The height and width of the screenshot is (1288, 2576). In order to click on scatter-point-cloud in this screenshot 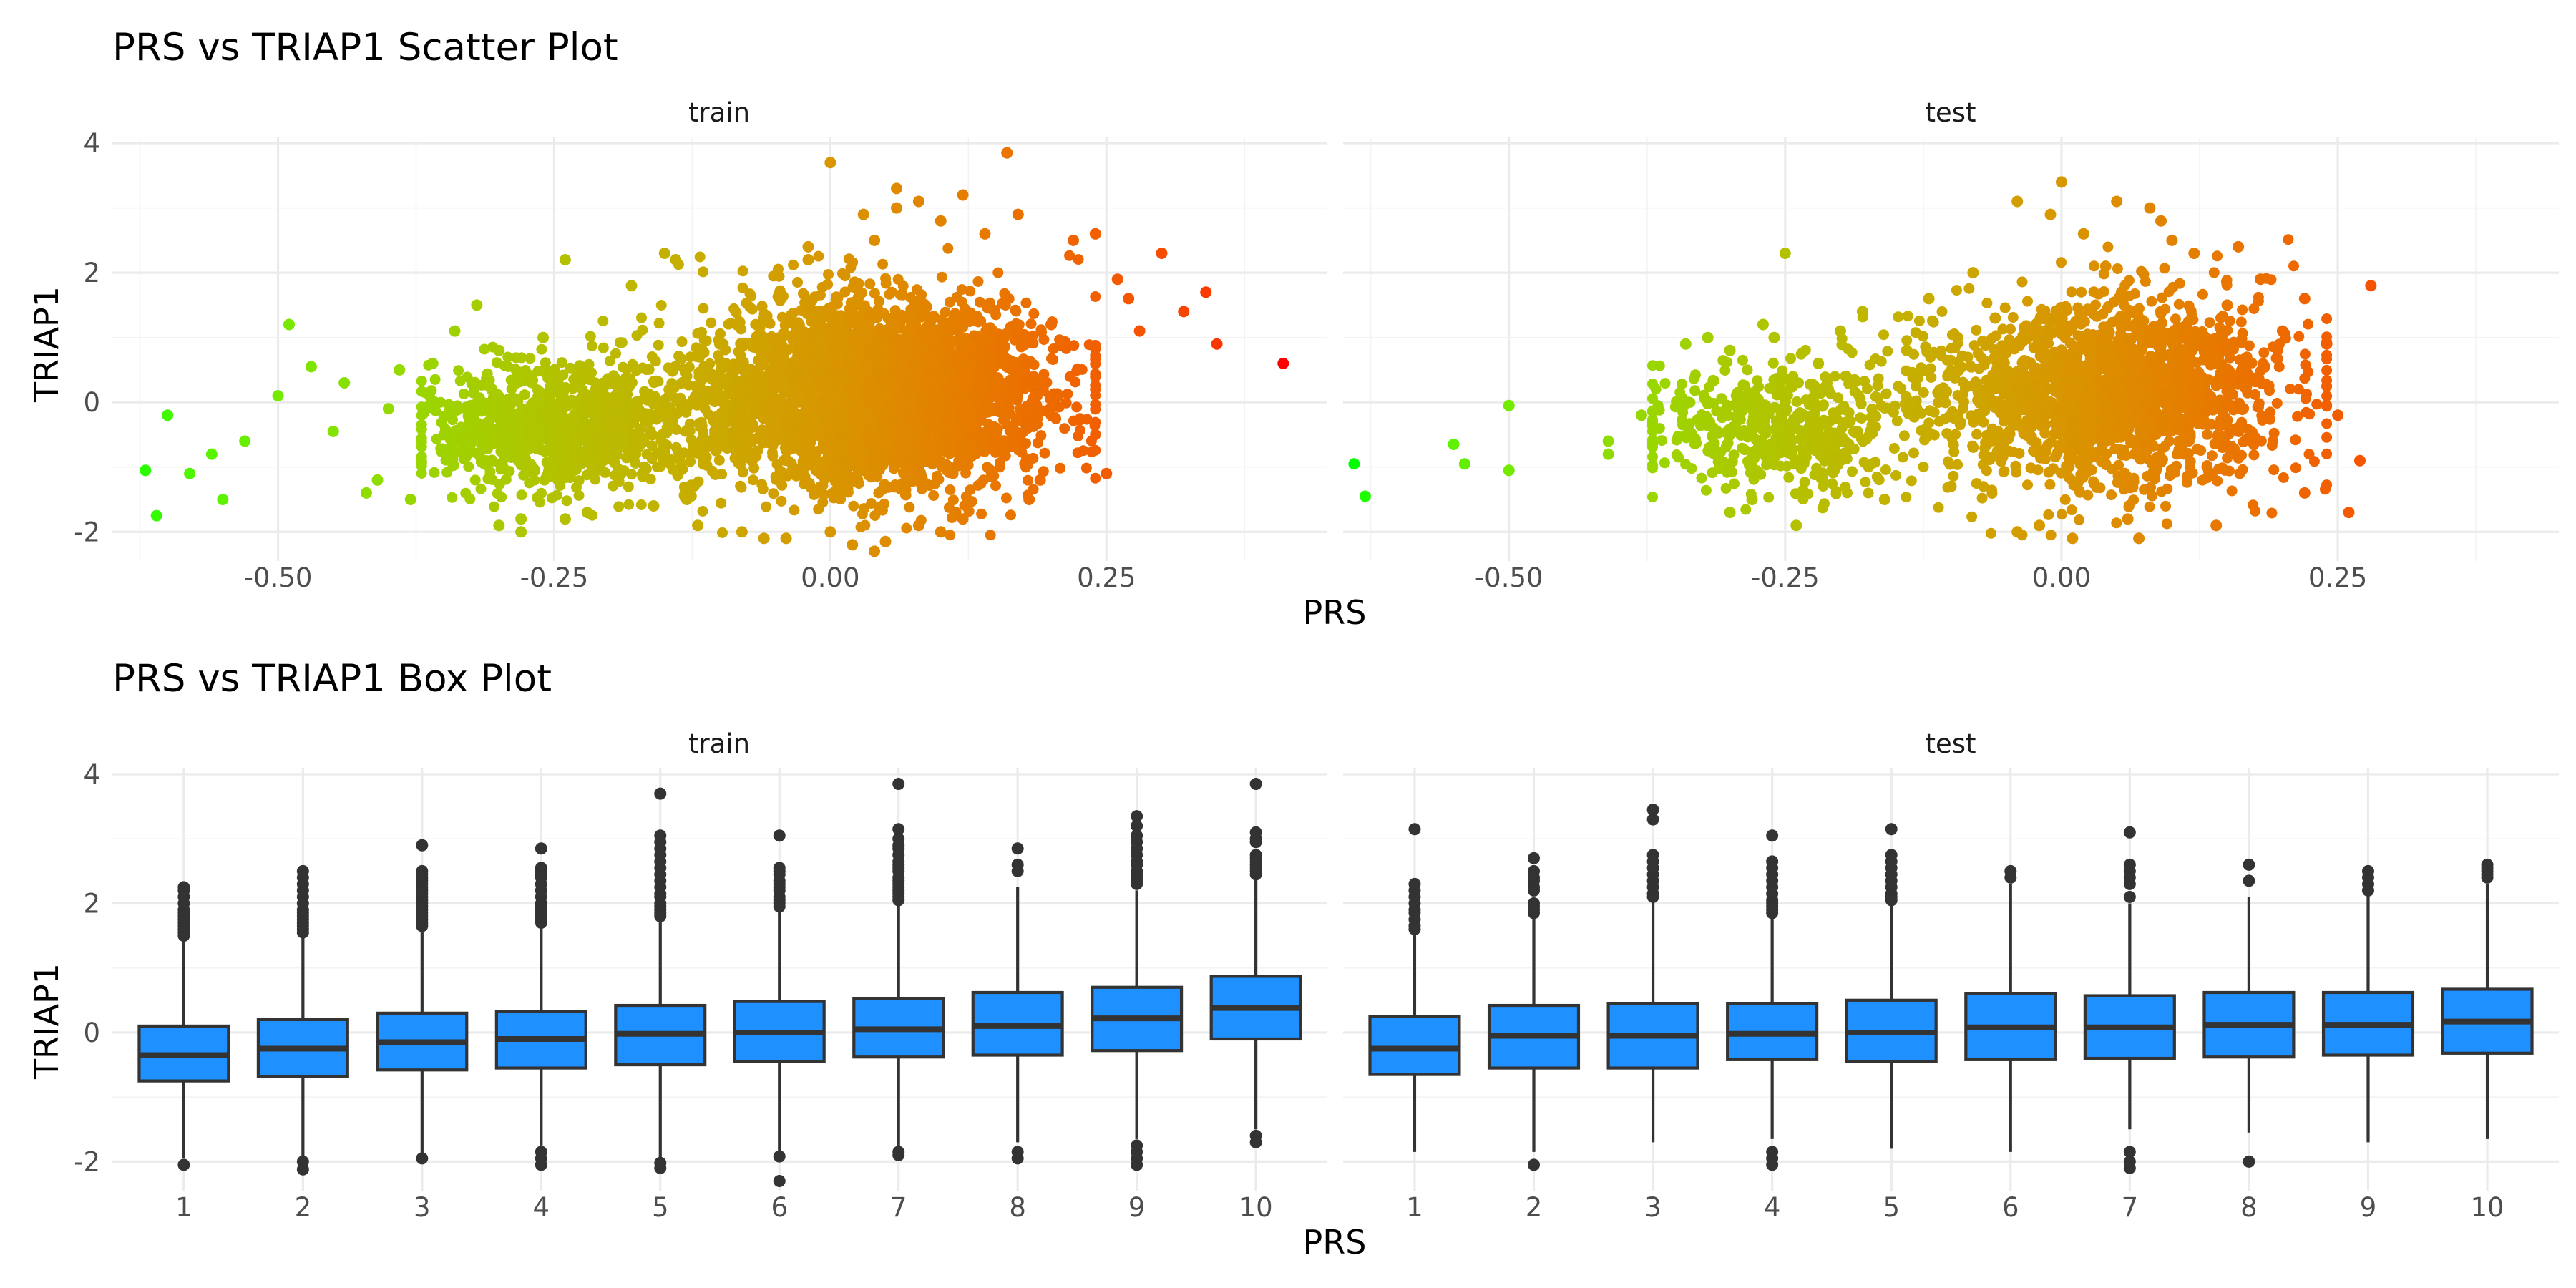, I will do `click(758, 392)`.